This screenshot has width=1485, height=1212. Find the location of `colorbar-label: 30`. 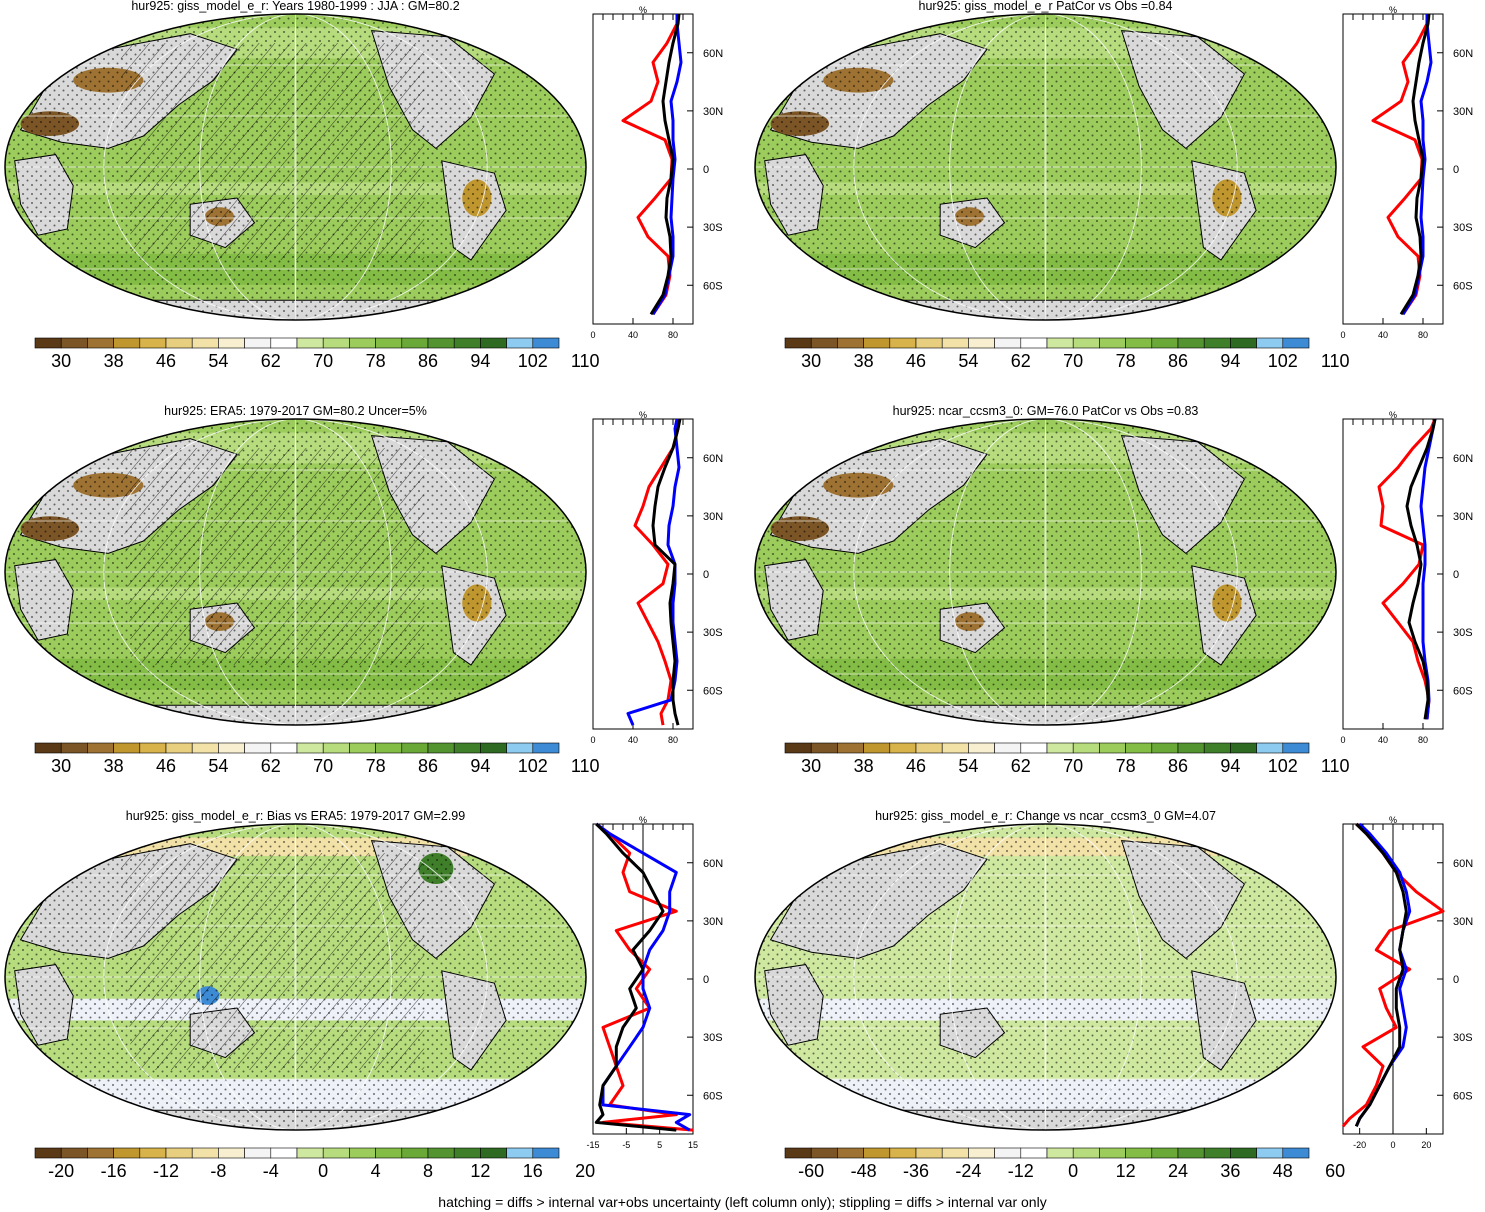

colorbar-label: 30 is located at coordinates (811, 361).